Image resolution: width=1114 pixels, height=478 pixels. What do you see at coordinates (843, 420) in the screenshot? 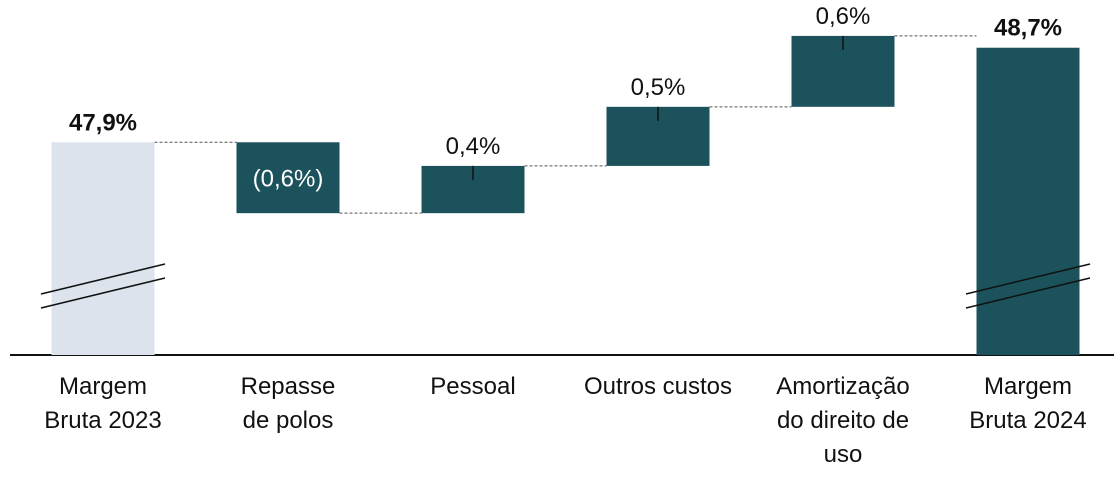
I see `x-tick-label: Amortização do direito de uso` at bounding box center [843, 420].